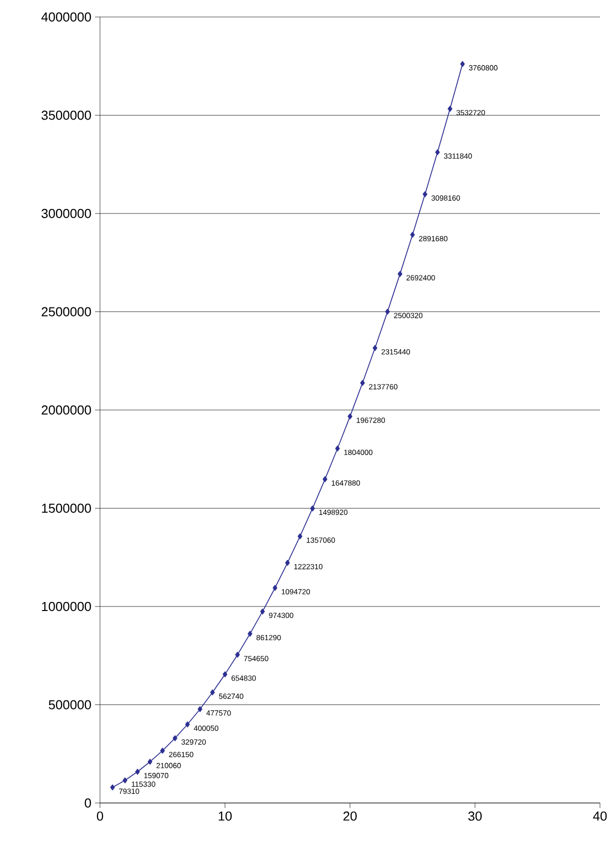 The image size is (615, 841). What do you see at coordinates (69, 705) in the screenshot?
I see `y-tick-label: 500000` at bounding box center [69, 705].